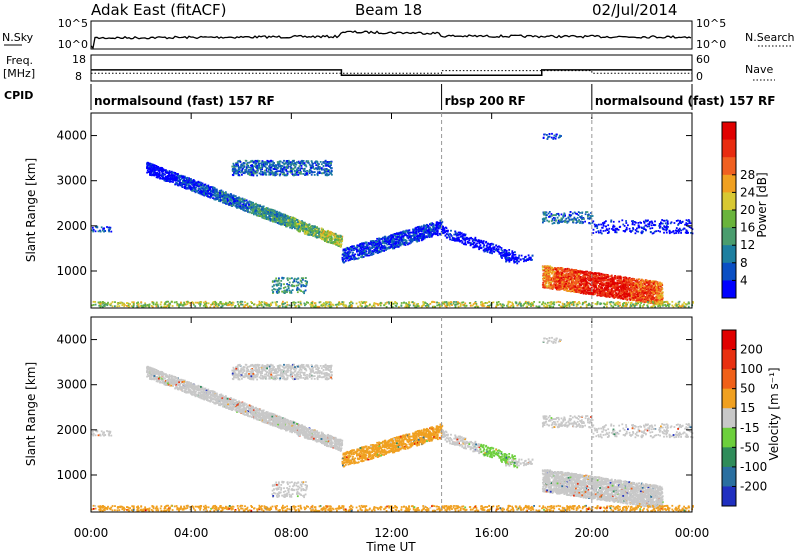 The width and height of the screenshot is (800, 554). I want to click on cpid-boundaries, so click(517, 312).